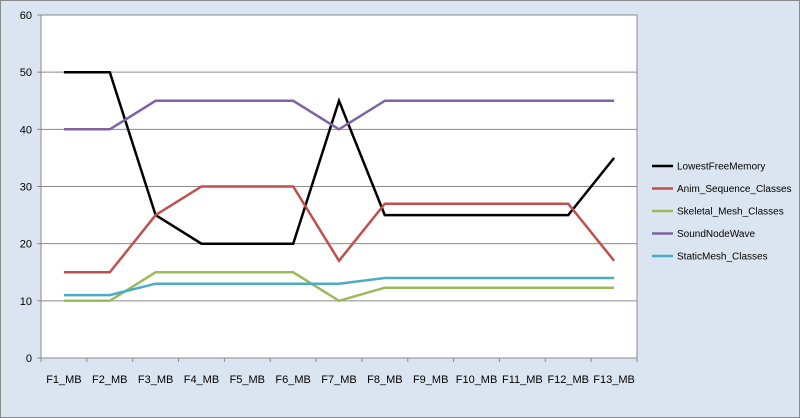  I want to click on y-tick-label: 30, so click(26, 188).